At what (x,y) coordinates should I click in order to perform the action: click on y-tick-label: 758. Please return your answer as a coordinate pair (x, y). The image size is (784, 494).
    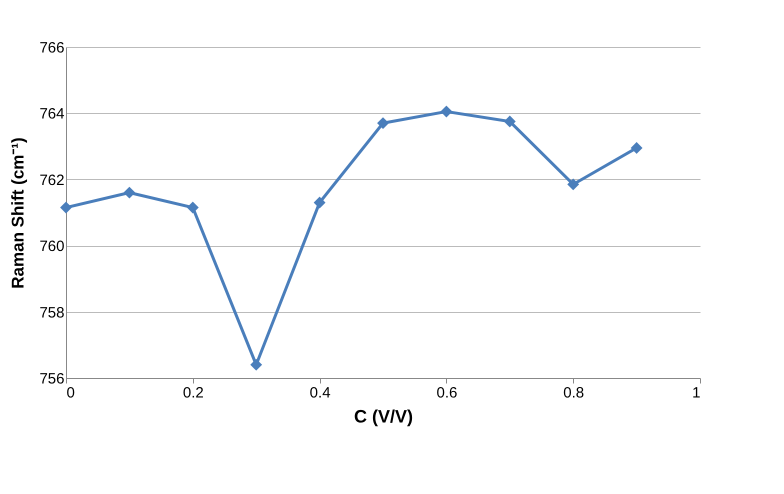
    Looking at the image, I should click on (51, 313).